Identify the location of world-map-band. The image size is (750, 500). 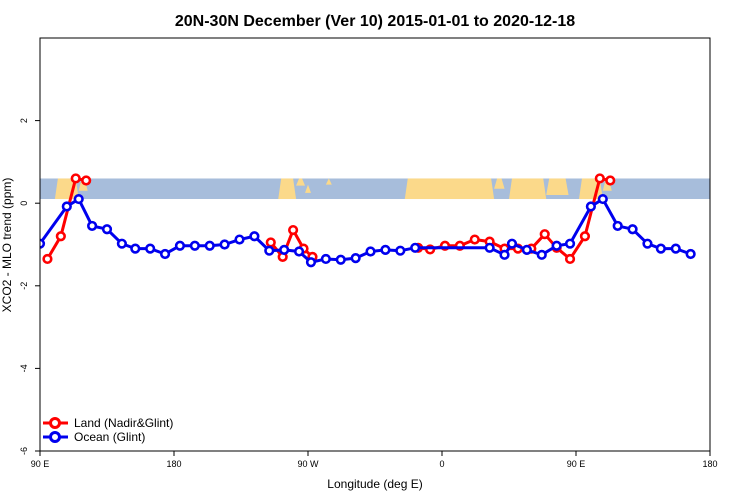
(375, 189).